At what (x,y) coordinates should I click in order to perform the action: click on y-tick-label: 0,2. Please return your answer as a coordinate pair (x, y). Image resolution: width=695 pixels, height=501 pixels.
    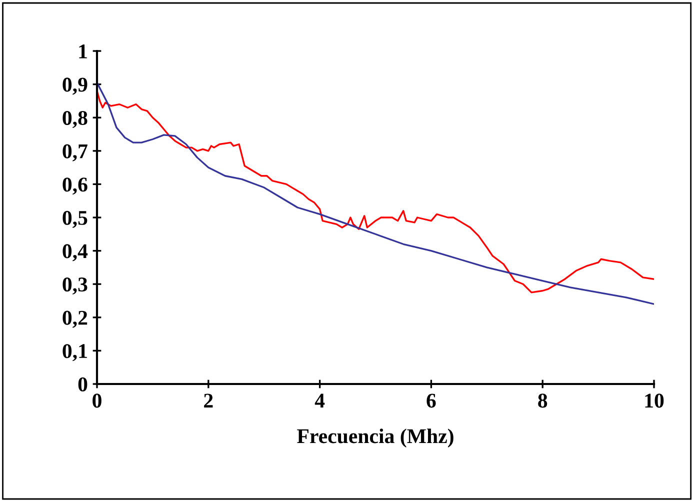
    Looking at the image, I should click on (75, 319).